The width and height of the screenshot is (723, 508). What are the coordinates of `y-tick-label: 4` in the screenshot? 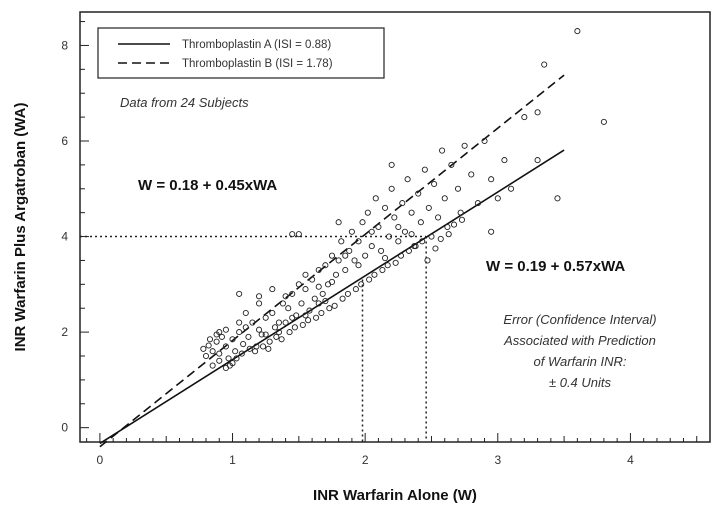 It's located at (64, 237).